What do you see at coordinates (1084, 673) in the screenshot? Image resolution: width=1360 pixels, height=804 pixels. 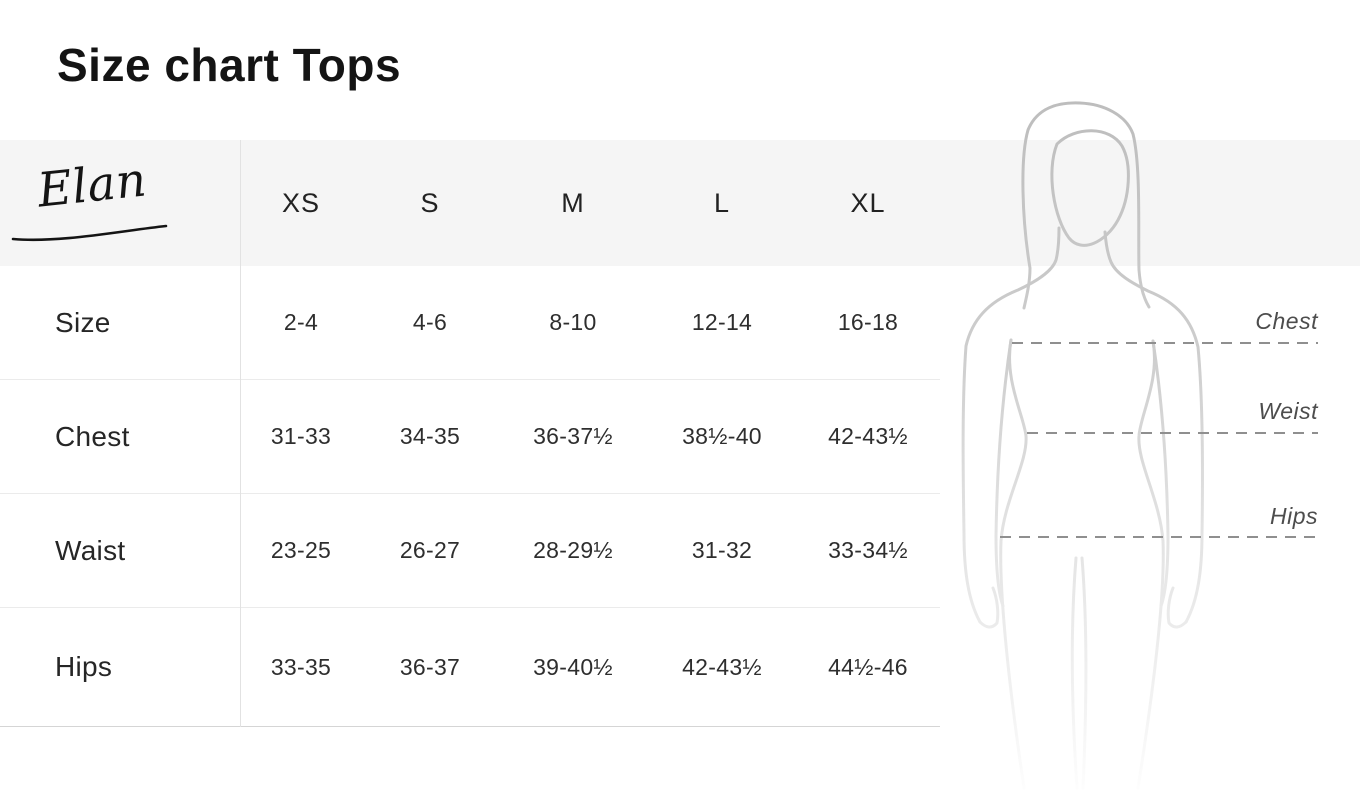 I see `figure-inner-right-leg` at bounding box center [1084, 673].